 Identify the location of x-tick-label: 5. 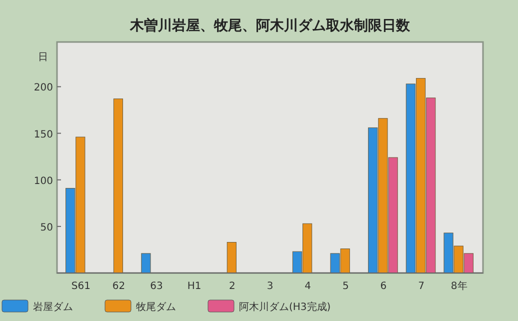
(345, 286).